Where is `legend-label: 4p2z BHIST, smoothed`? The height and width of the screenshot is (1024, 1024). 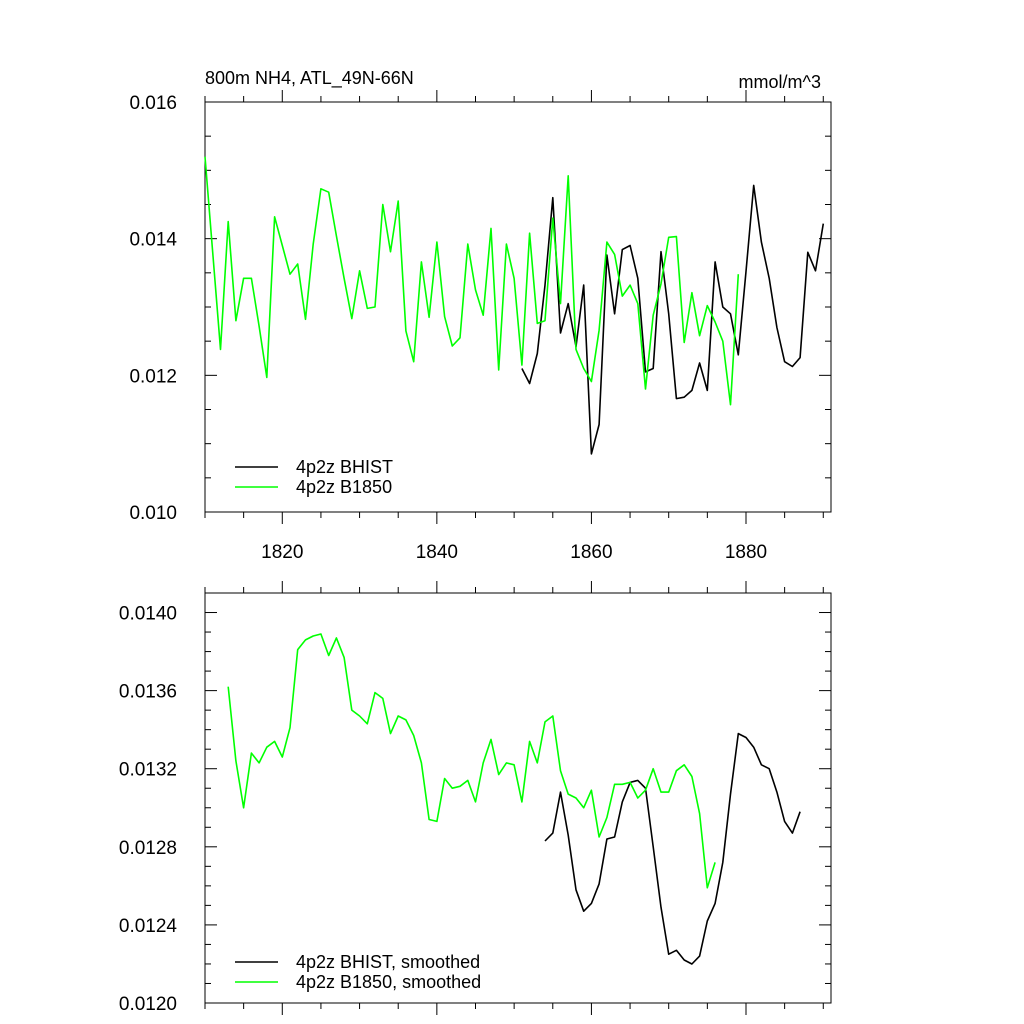 legend-label: 4p2z BHIST, smoothed is located at coordinates (388, 962).